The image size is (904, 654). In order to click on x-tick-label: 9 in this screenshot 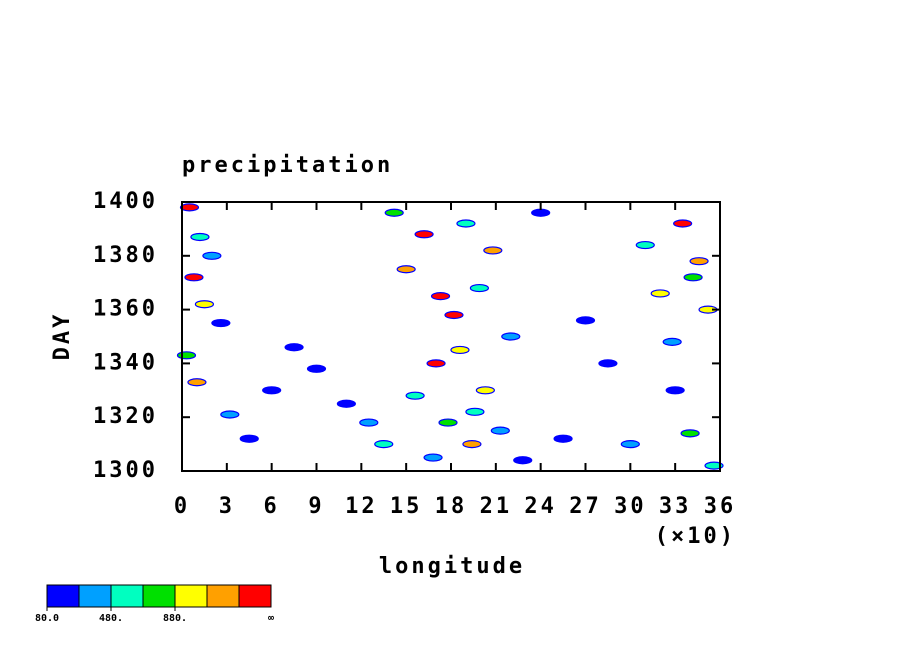, I will do `click(316, 506)`.